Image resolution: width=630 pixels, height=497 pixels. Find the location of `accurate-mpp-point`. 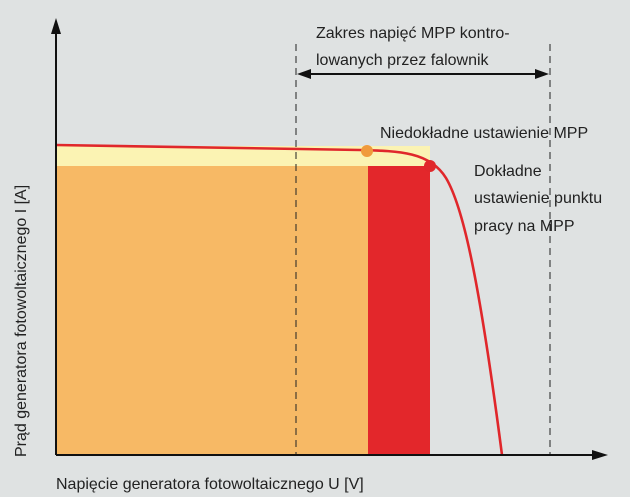

accurate-mpp-point is located at coordinates (430, 166).